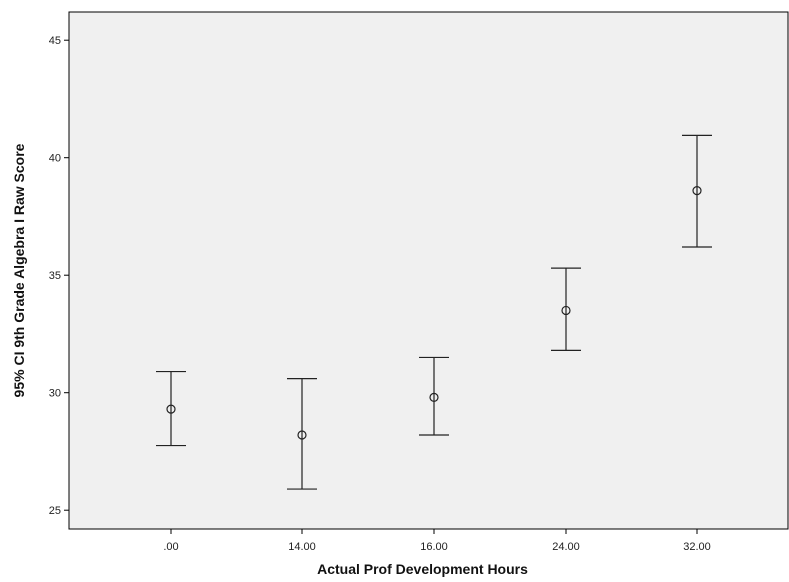 The height and width of the screenshot is (582, 789). Describe the element at coordinates (422, 569) in the screenshot. I see `x-axis-title: Actual Prof Development Hours` at that location.